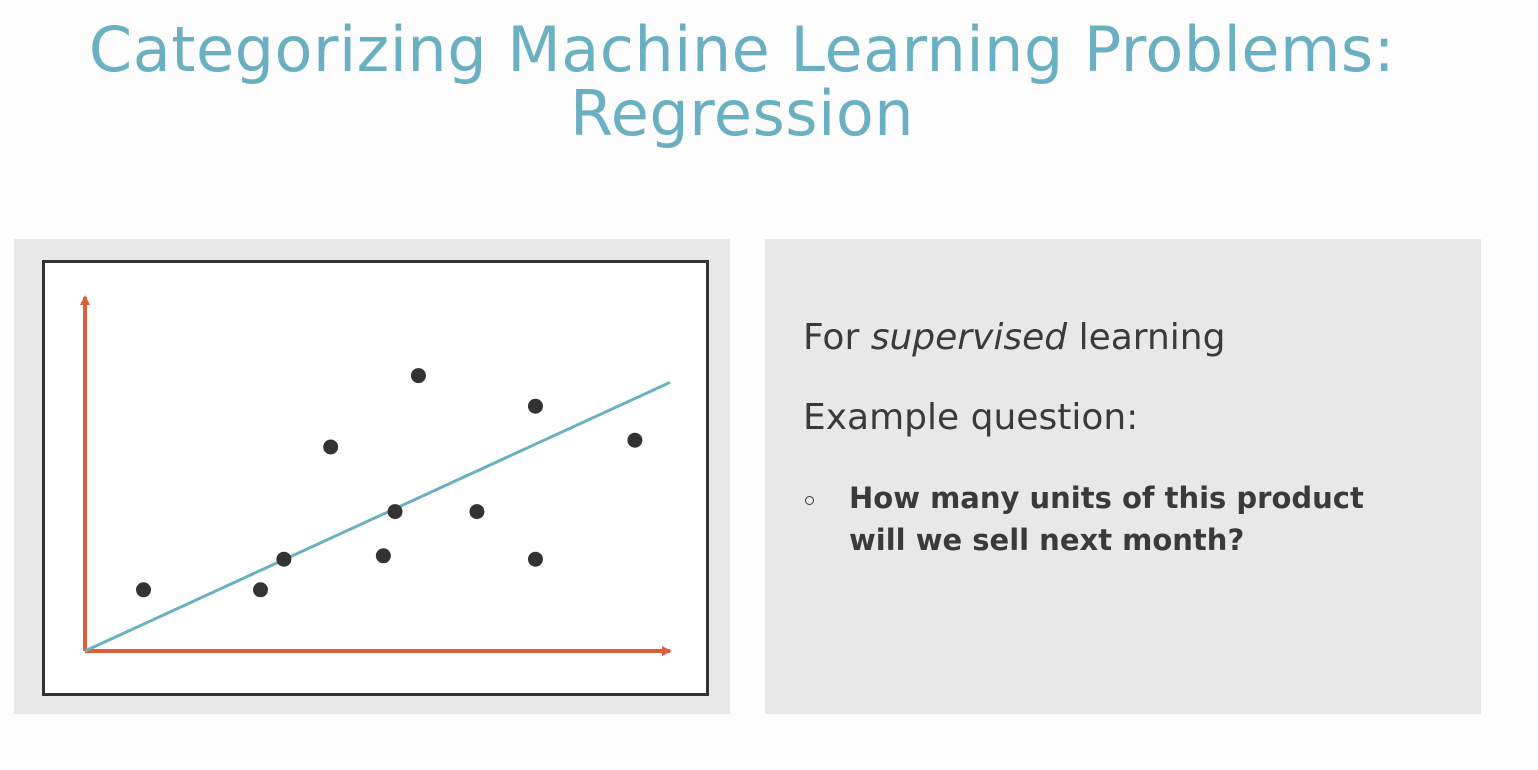 Image resolution: width=1538 pixels, height=770 pixels. Describe the element at coordinates (837, 337) in the screenshot. I see `line1-before: For` at that location.